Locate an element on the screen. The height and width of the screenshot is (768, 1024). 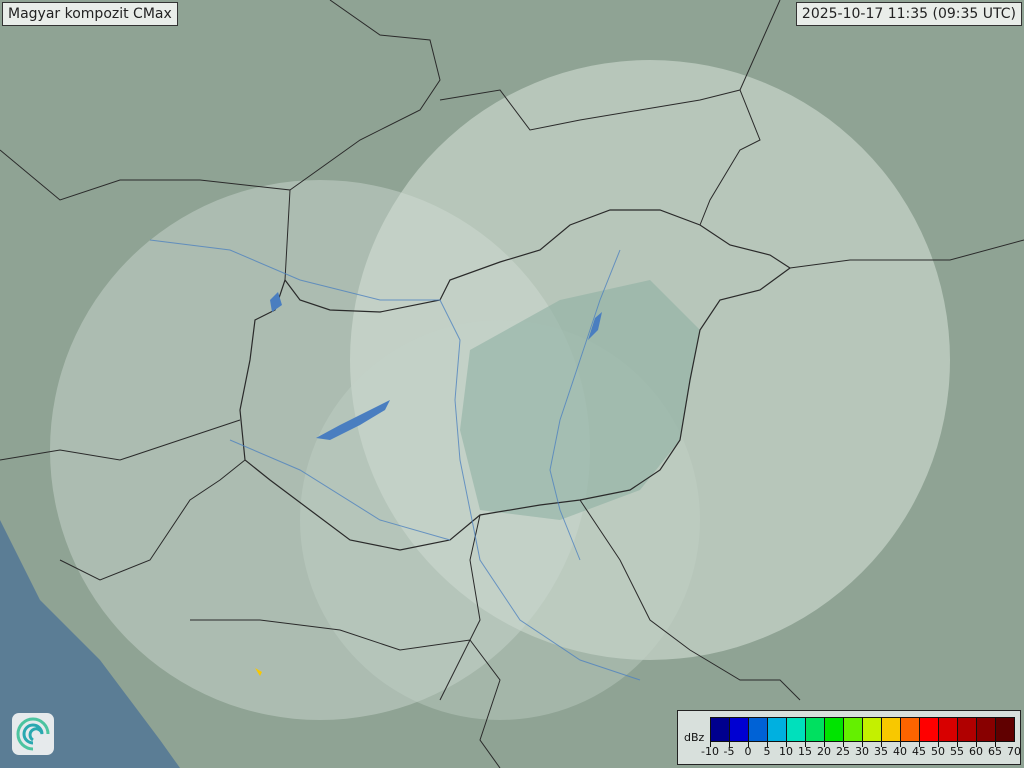
dbz-legend: dBz -10 -5 0 5 10 15 20 25 30 35 40 45 50 55 60 65 70 is located at coordinates (849, 737).